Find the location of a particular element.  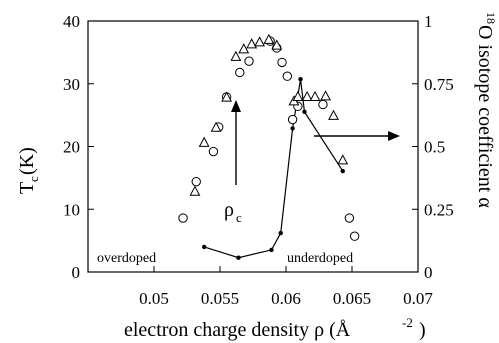

x-axis-label-sup: -2 is located at coordinates (407, 322).